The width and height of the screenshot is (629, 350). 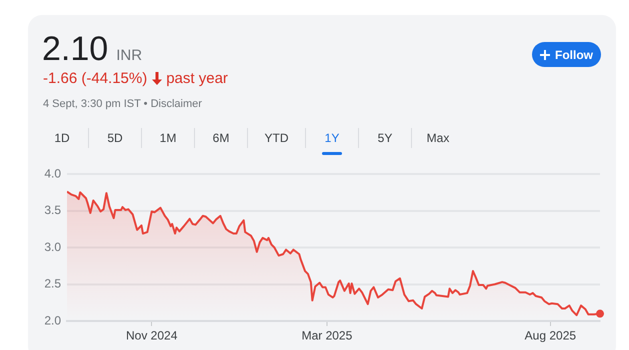 I want to click on text: 1D, so click(x=62, y=138).